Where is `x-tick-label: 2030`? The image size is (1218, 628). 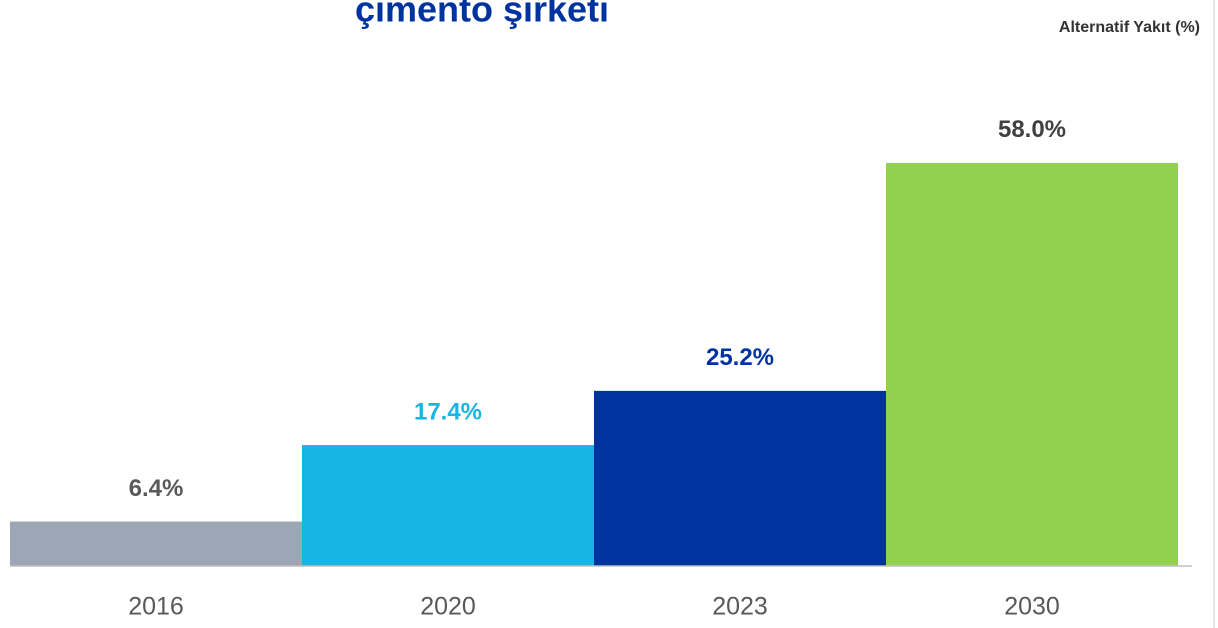
x-tick-label: 2030 is located at coordinates (1032, 607).